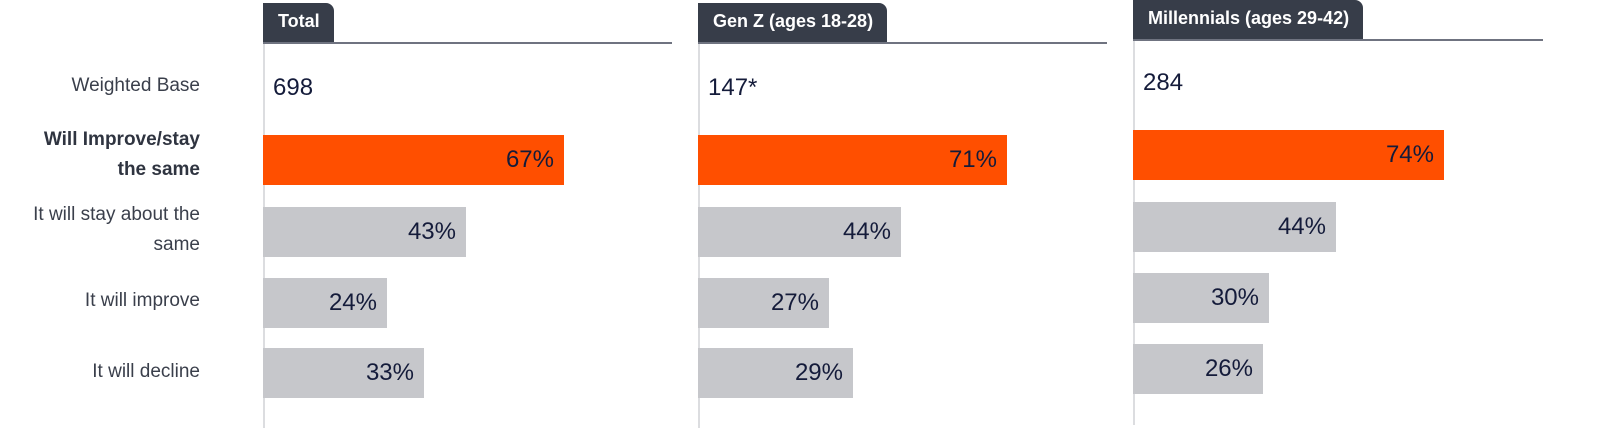 The image size is (1600, 428). What do you see at coordinates (413, 160) in the screenshot?
I see `bar-improve-stay: 67%` at bounding box center [413, 160].